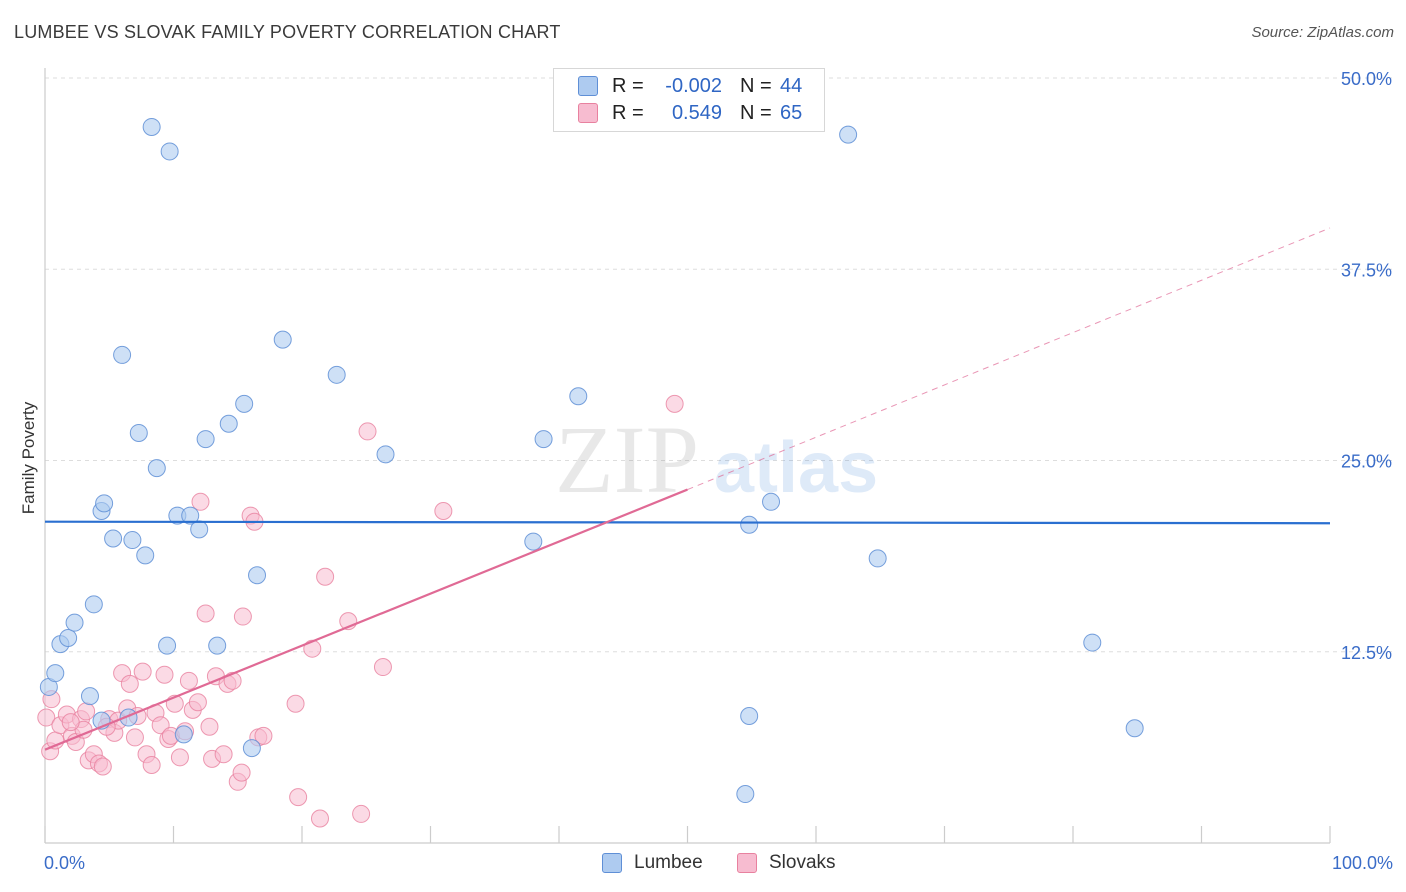 The image size is (1406, 892). I want to click on y-tick-label: 12.5%, so click(1366, 653).